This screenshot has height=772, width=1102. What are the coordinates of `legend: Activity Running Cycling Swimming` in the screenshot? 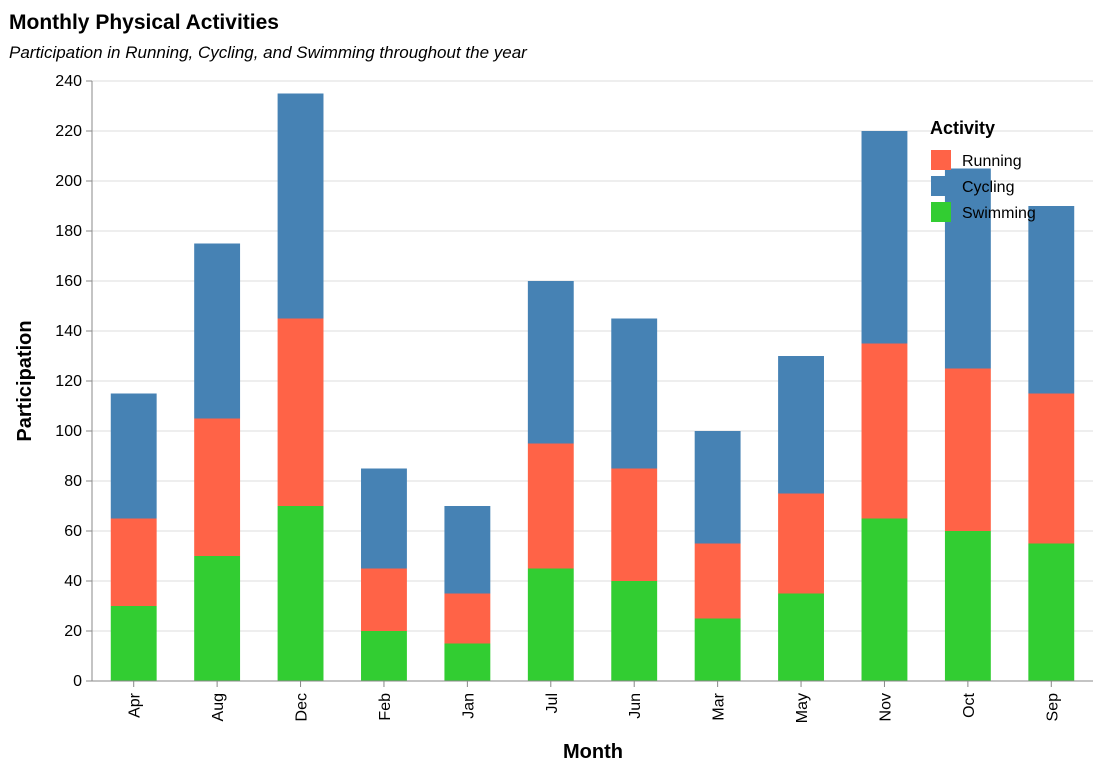 It's located at (983, 170).